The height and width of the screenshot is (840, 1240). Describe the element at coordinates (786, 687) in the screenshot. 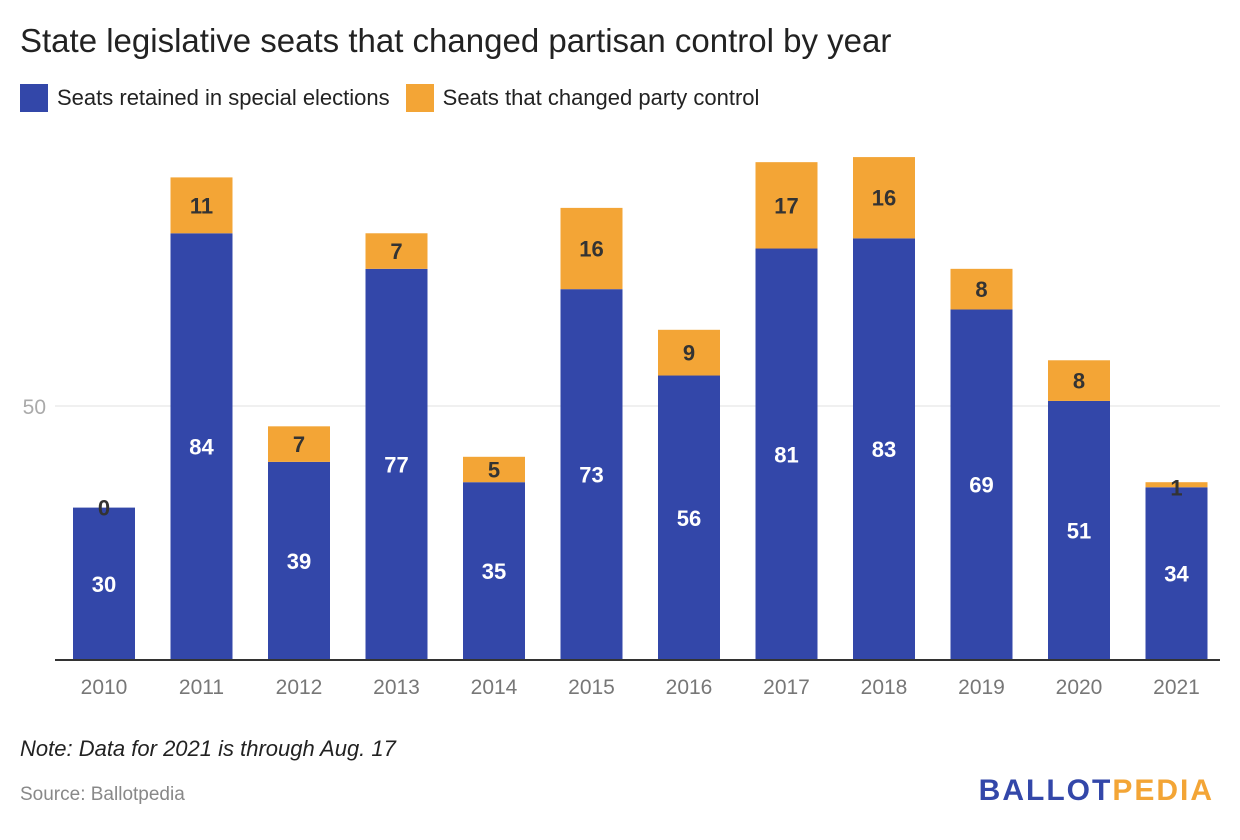

I see `x-tick-label-2017: 2017` at that location.